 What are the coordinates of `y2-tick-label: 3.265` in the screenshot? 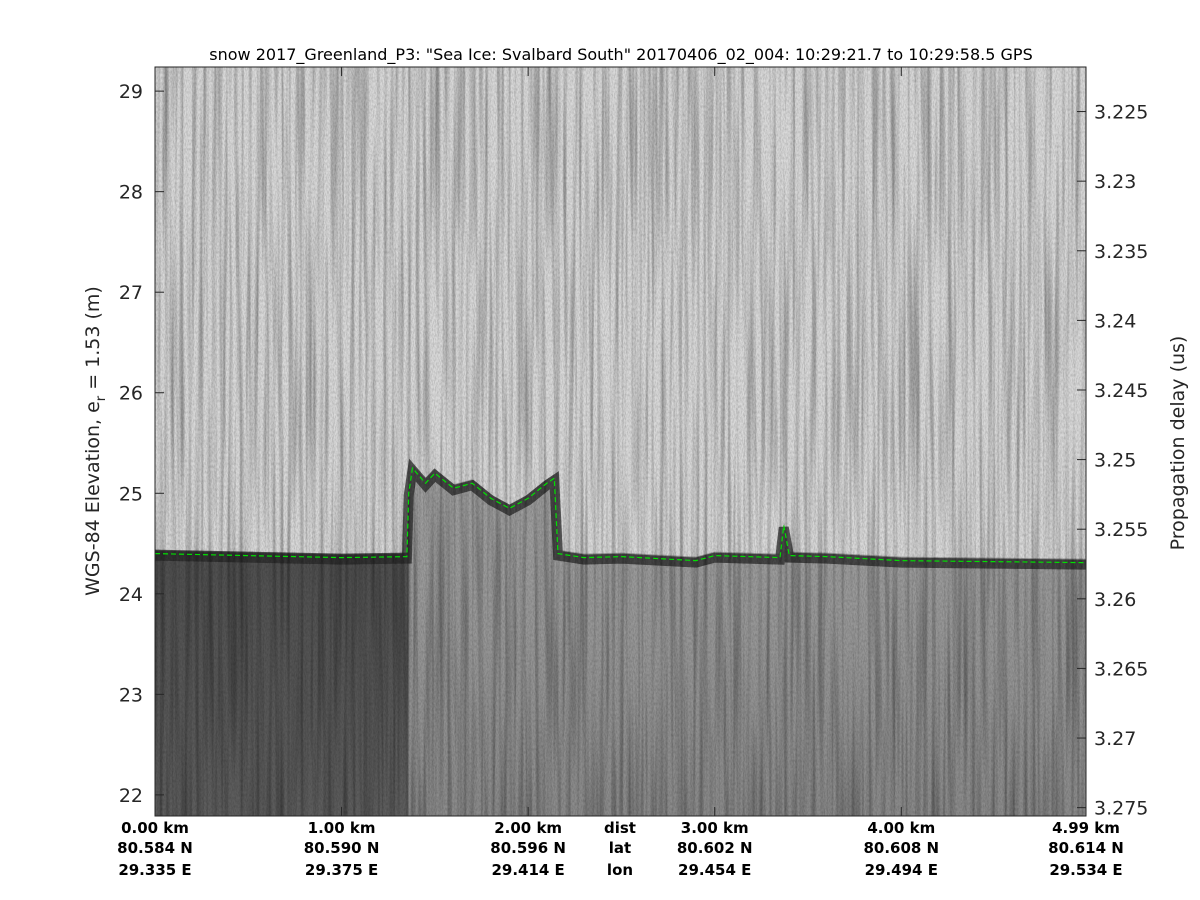 It's located at (1121, 669).